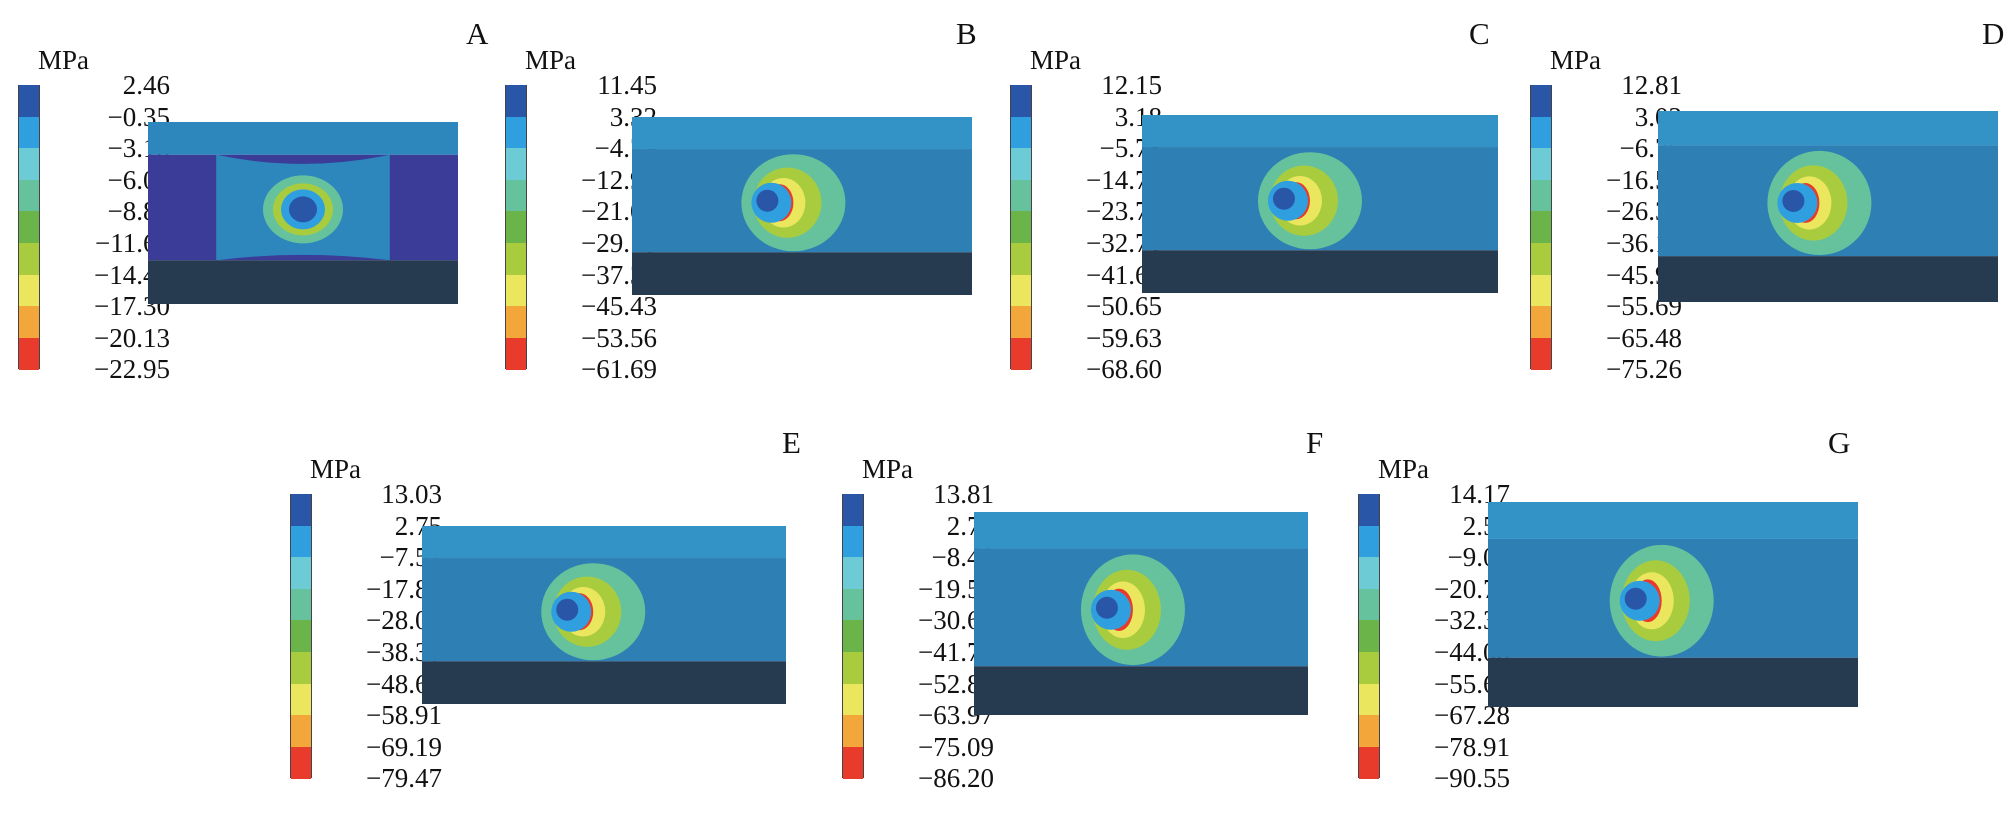 This screenshot has width=2008, height=815. I want to click on legend-tick-label: −68.60, so click(1124, 369).